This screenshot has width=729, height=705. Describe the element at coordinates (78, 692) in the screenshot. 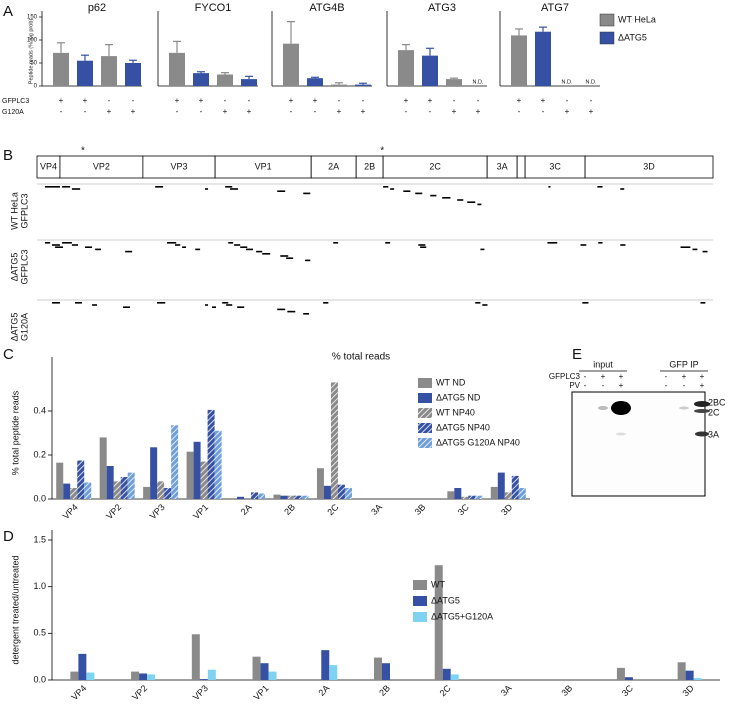

I see `x-tick-label: VP4` at that location.